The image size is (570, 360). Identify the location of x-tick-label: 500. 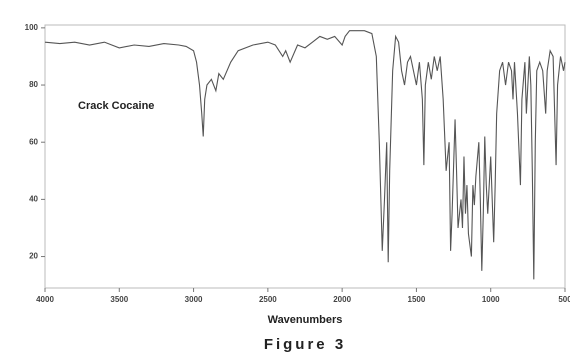
(564, 299).